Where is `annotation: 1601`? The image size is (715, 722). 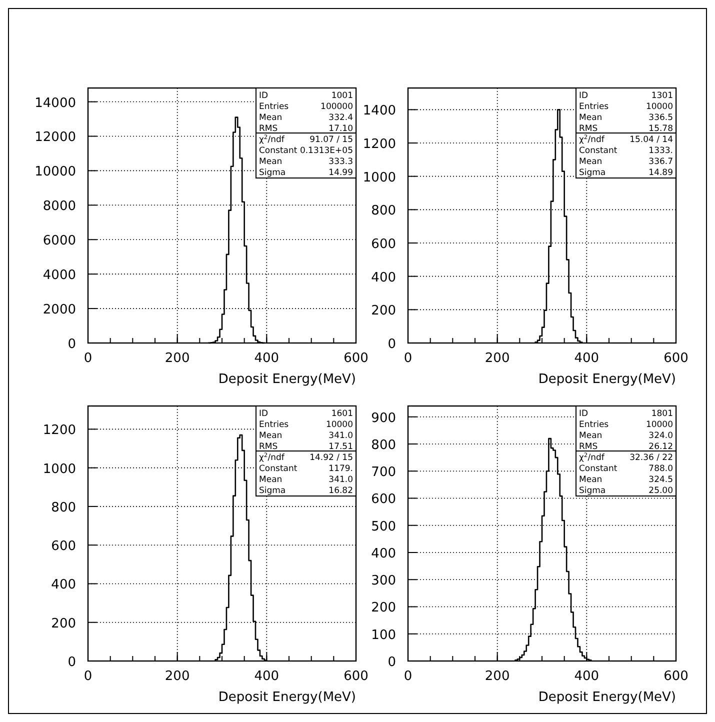
annotation: 1601 is located at coordinates (342, 414).